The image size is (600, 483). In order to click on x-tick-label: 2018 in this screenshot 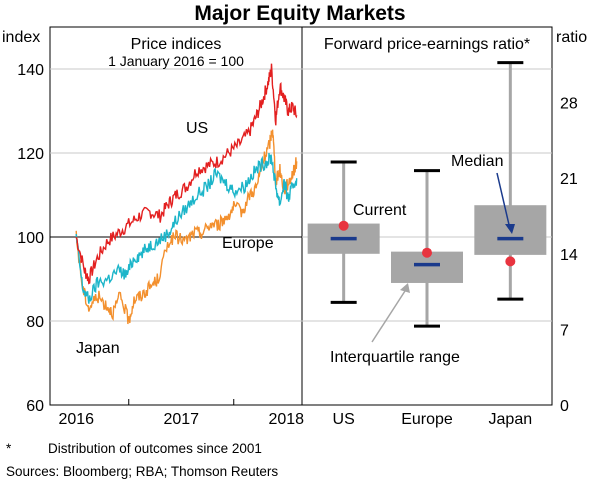, I will do `click(286, 419)`.